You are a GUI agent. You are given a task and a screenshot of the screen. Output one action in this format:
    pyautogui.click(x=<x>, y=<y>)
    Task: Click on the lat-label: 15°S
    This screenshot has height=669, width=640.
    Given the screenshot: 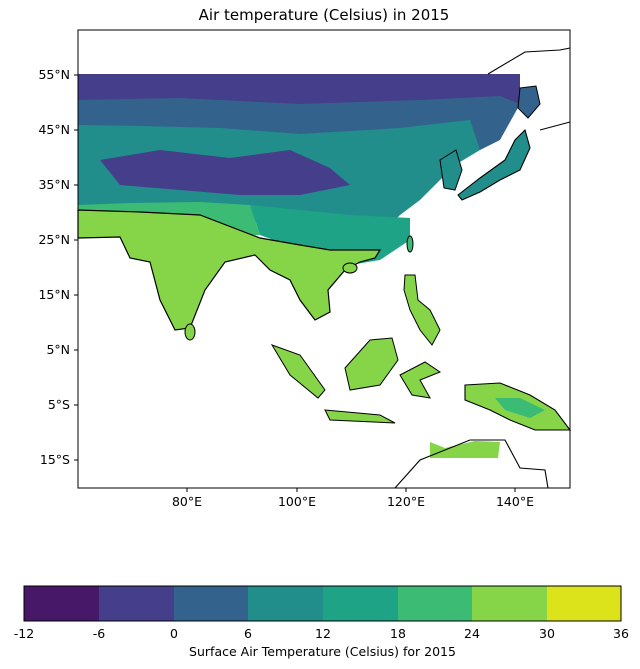 What is the action you would take?
    pyautogui.click(x=54, y=459)
    